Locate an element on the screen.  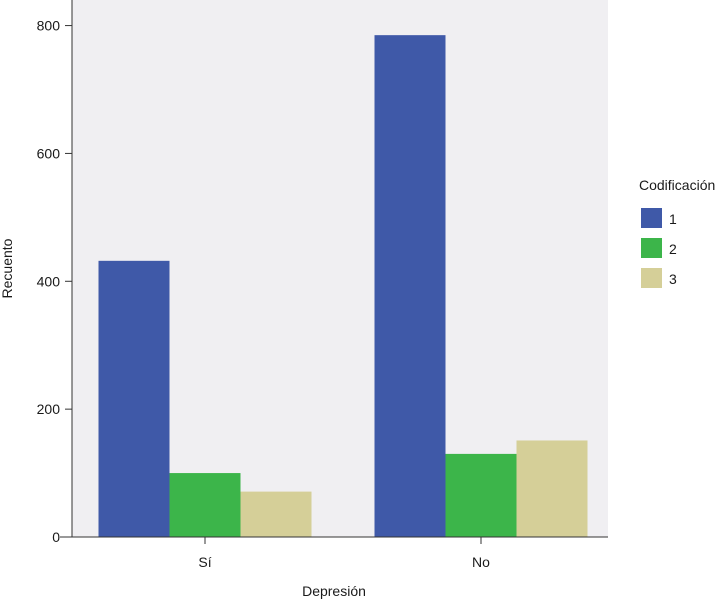
y-tick-label: 0 is located at coordinates (56, 537).